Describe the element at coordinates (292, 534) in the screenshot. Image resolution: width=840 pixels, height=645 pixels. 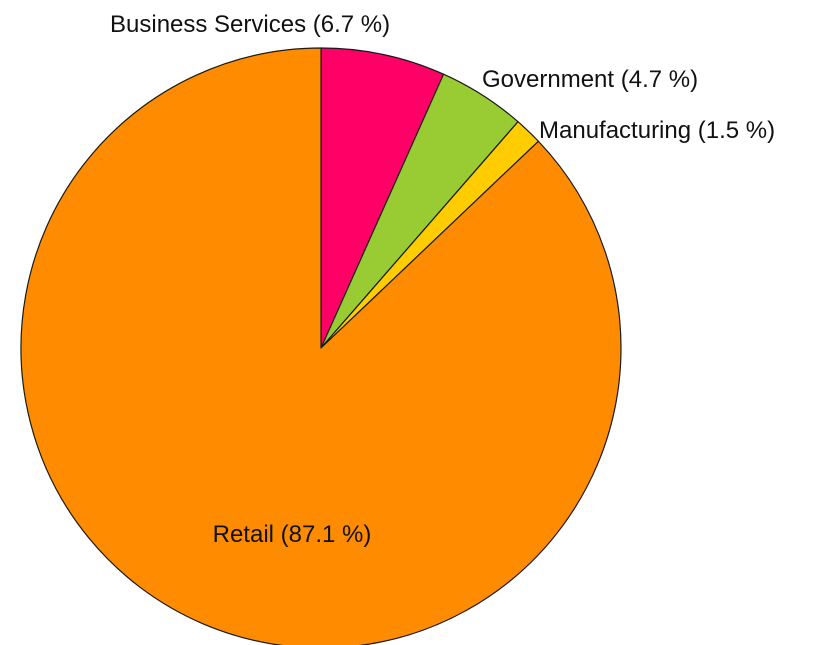
I see `slice-label-retail: Retail (87.1 %)` at that location.